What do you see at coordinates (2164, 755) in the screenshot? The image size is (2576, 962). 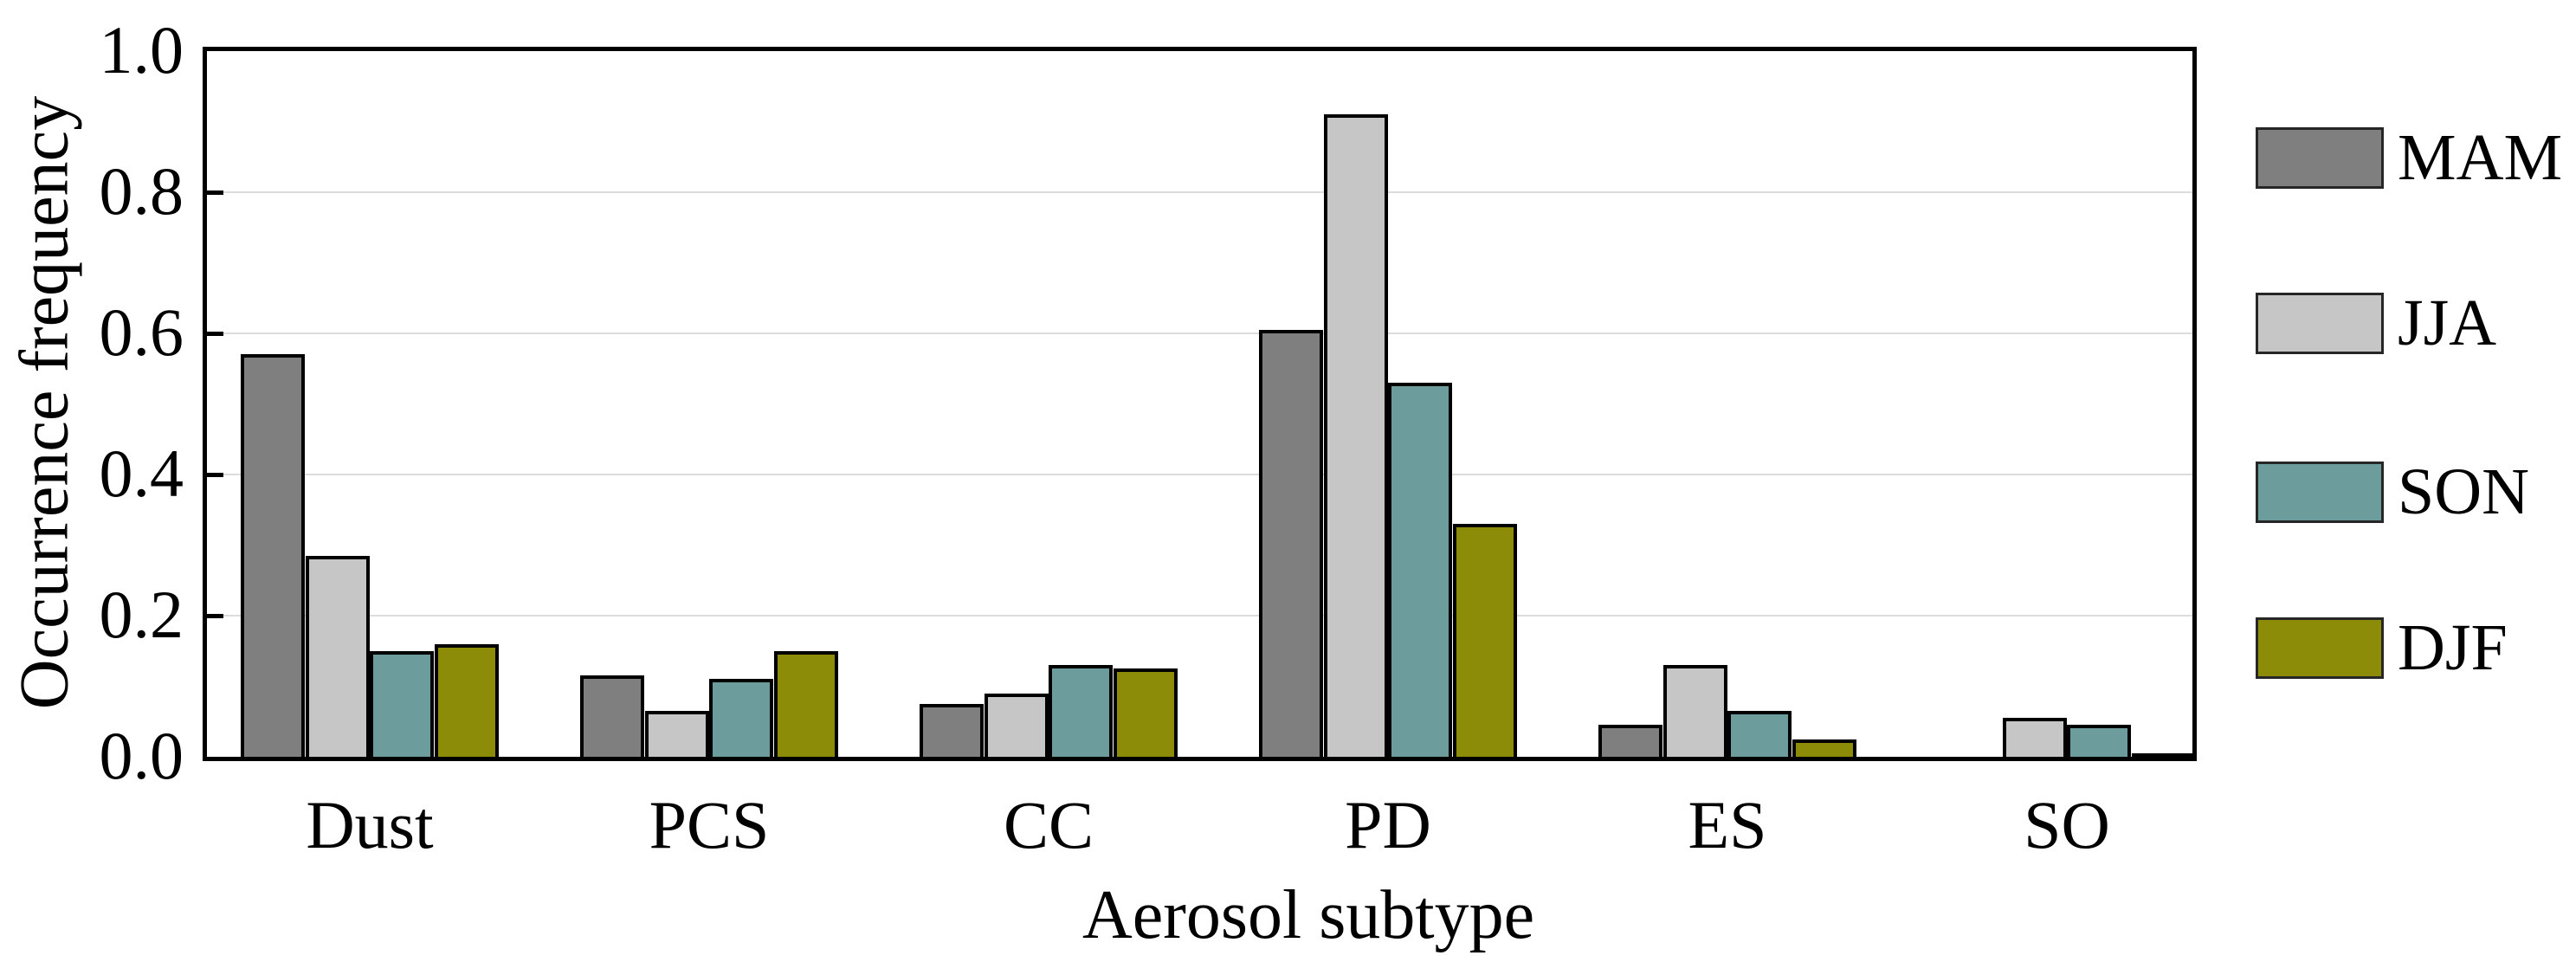 I see `bar-djf-so` at bounding box center [2164, 755].